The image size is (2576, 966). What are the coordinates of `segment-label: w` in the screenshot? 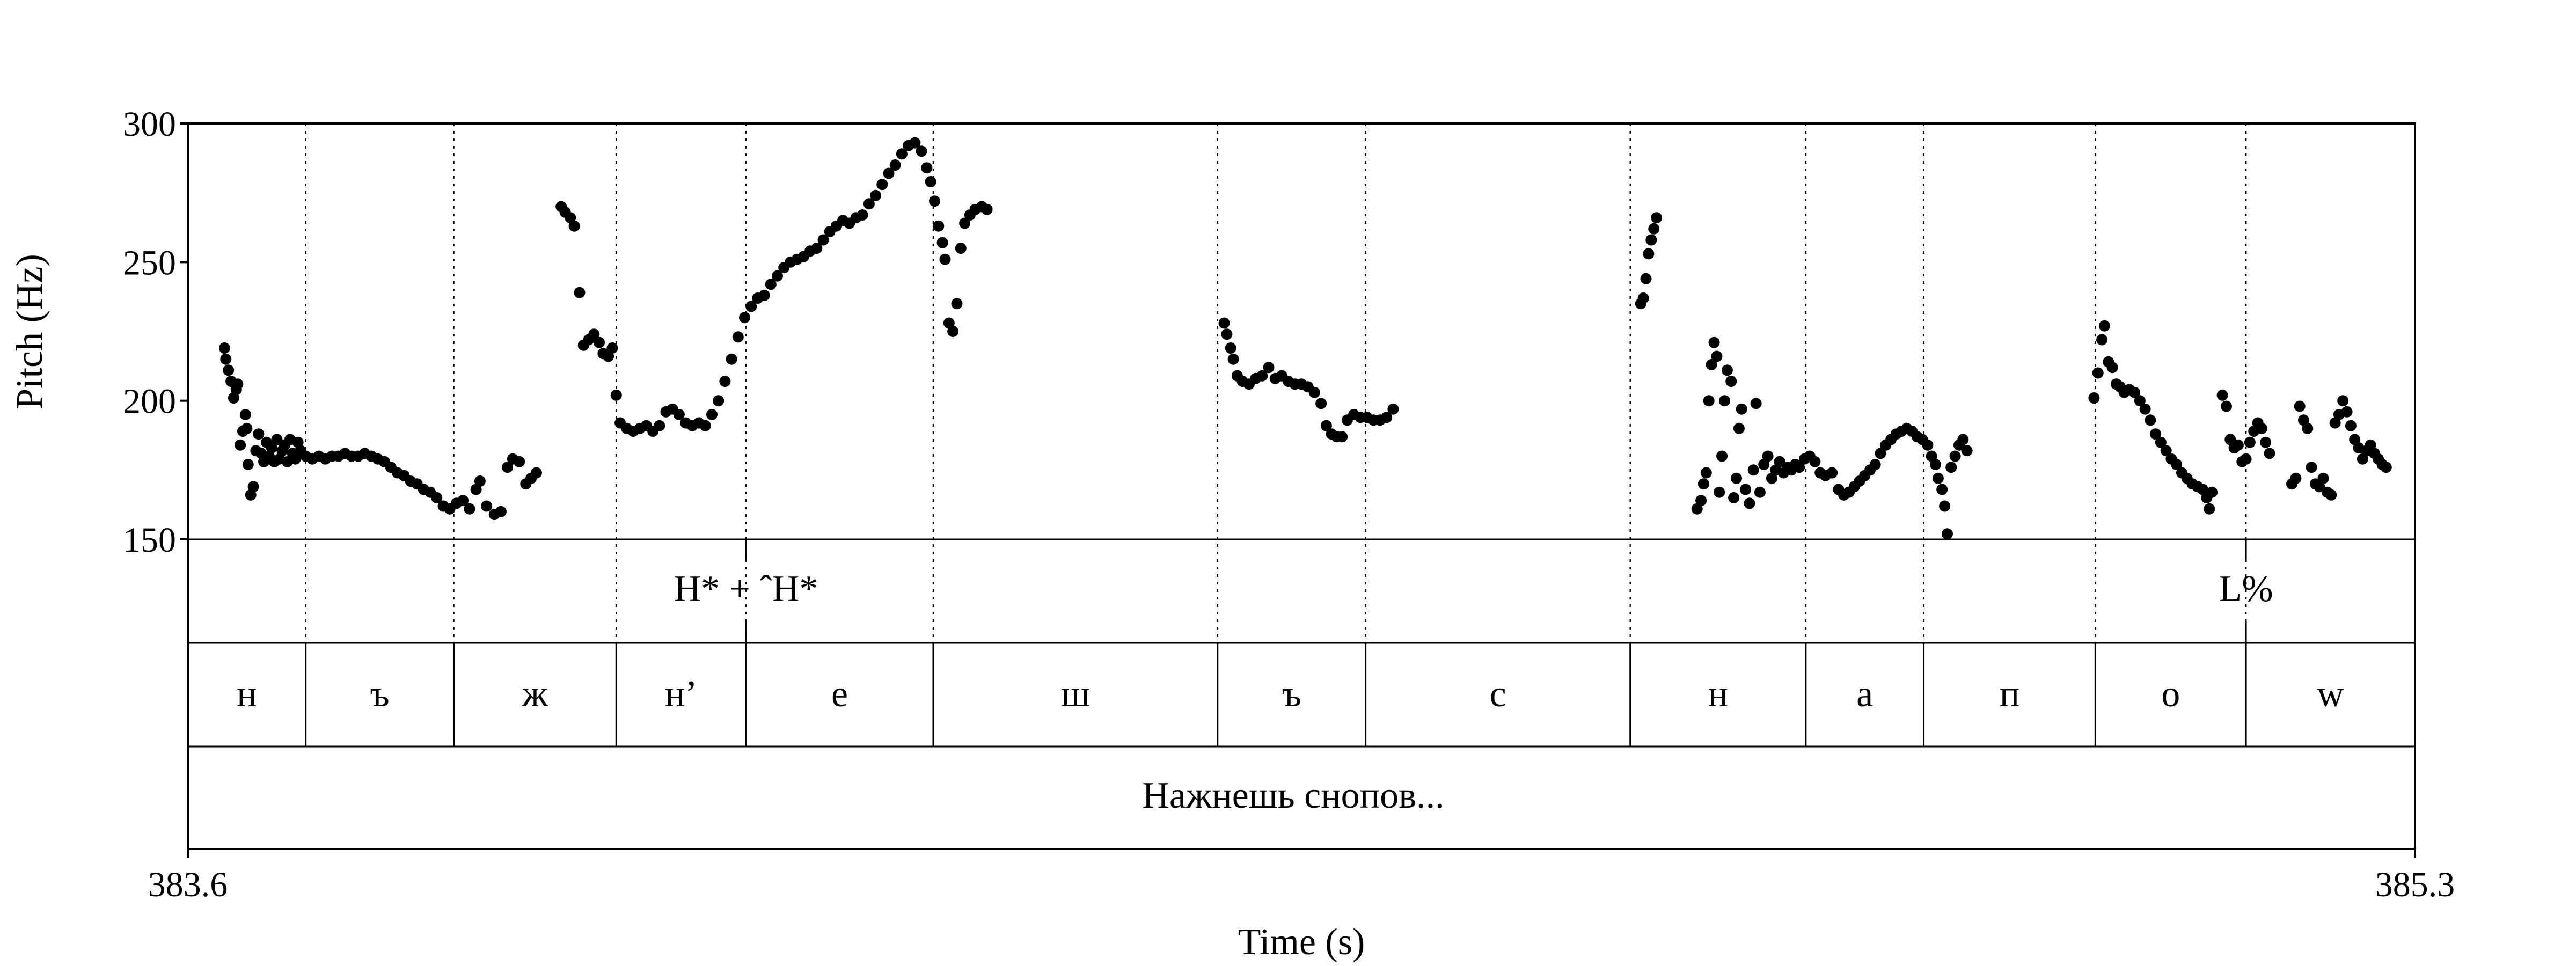 It's located at (2330, 694).